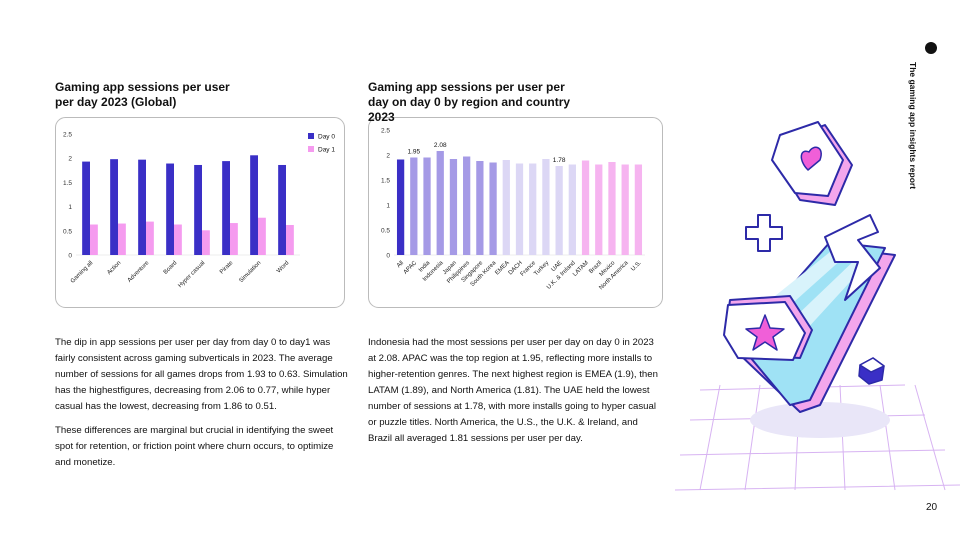 The image size is (960, 540). What do you see at coordinates (931, 48) in the screenshot?
I see `report-icon` at bounding box center [931, 48].